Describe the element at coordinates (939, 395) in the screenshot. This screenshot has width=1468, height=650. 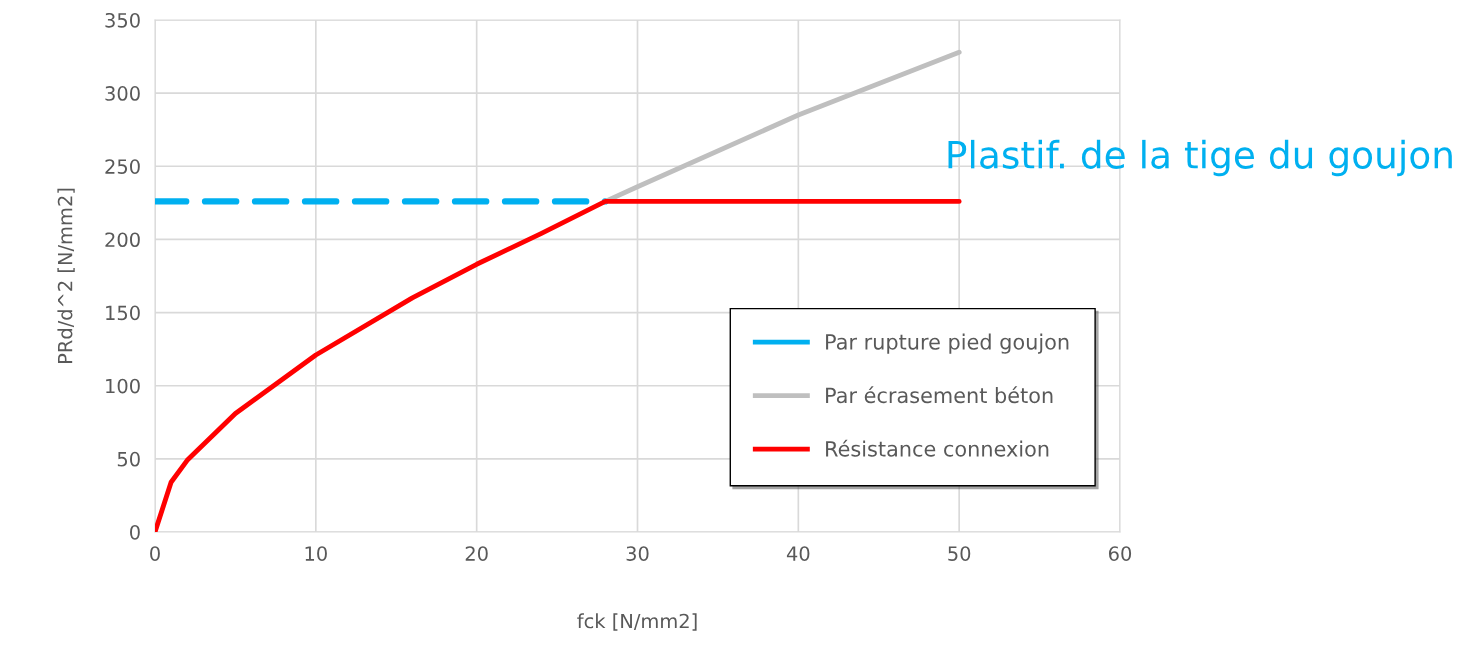
I see `legend-label: Par écrasement béton` at that location.